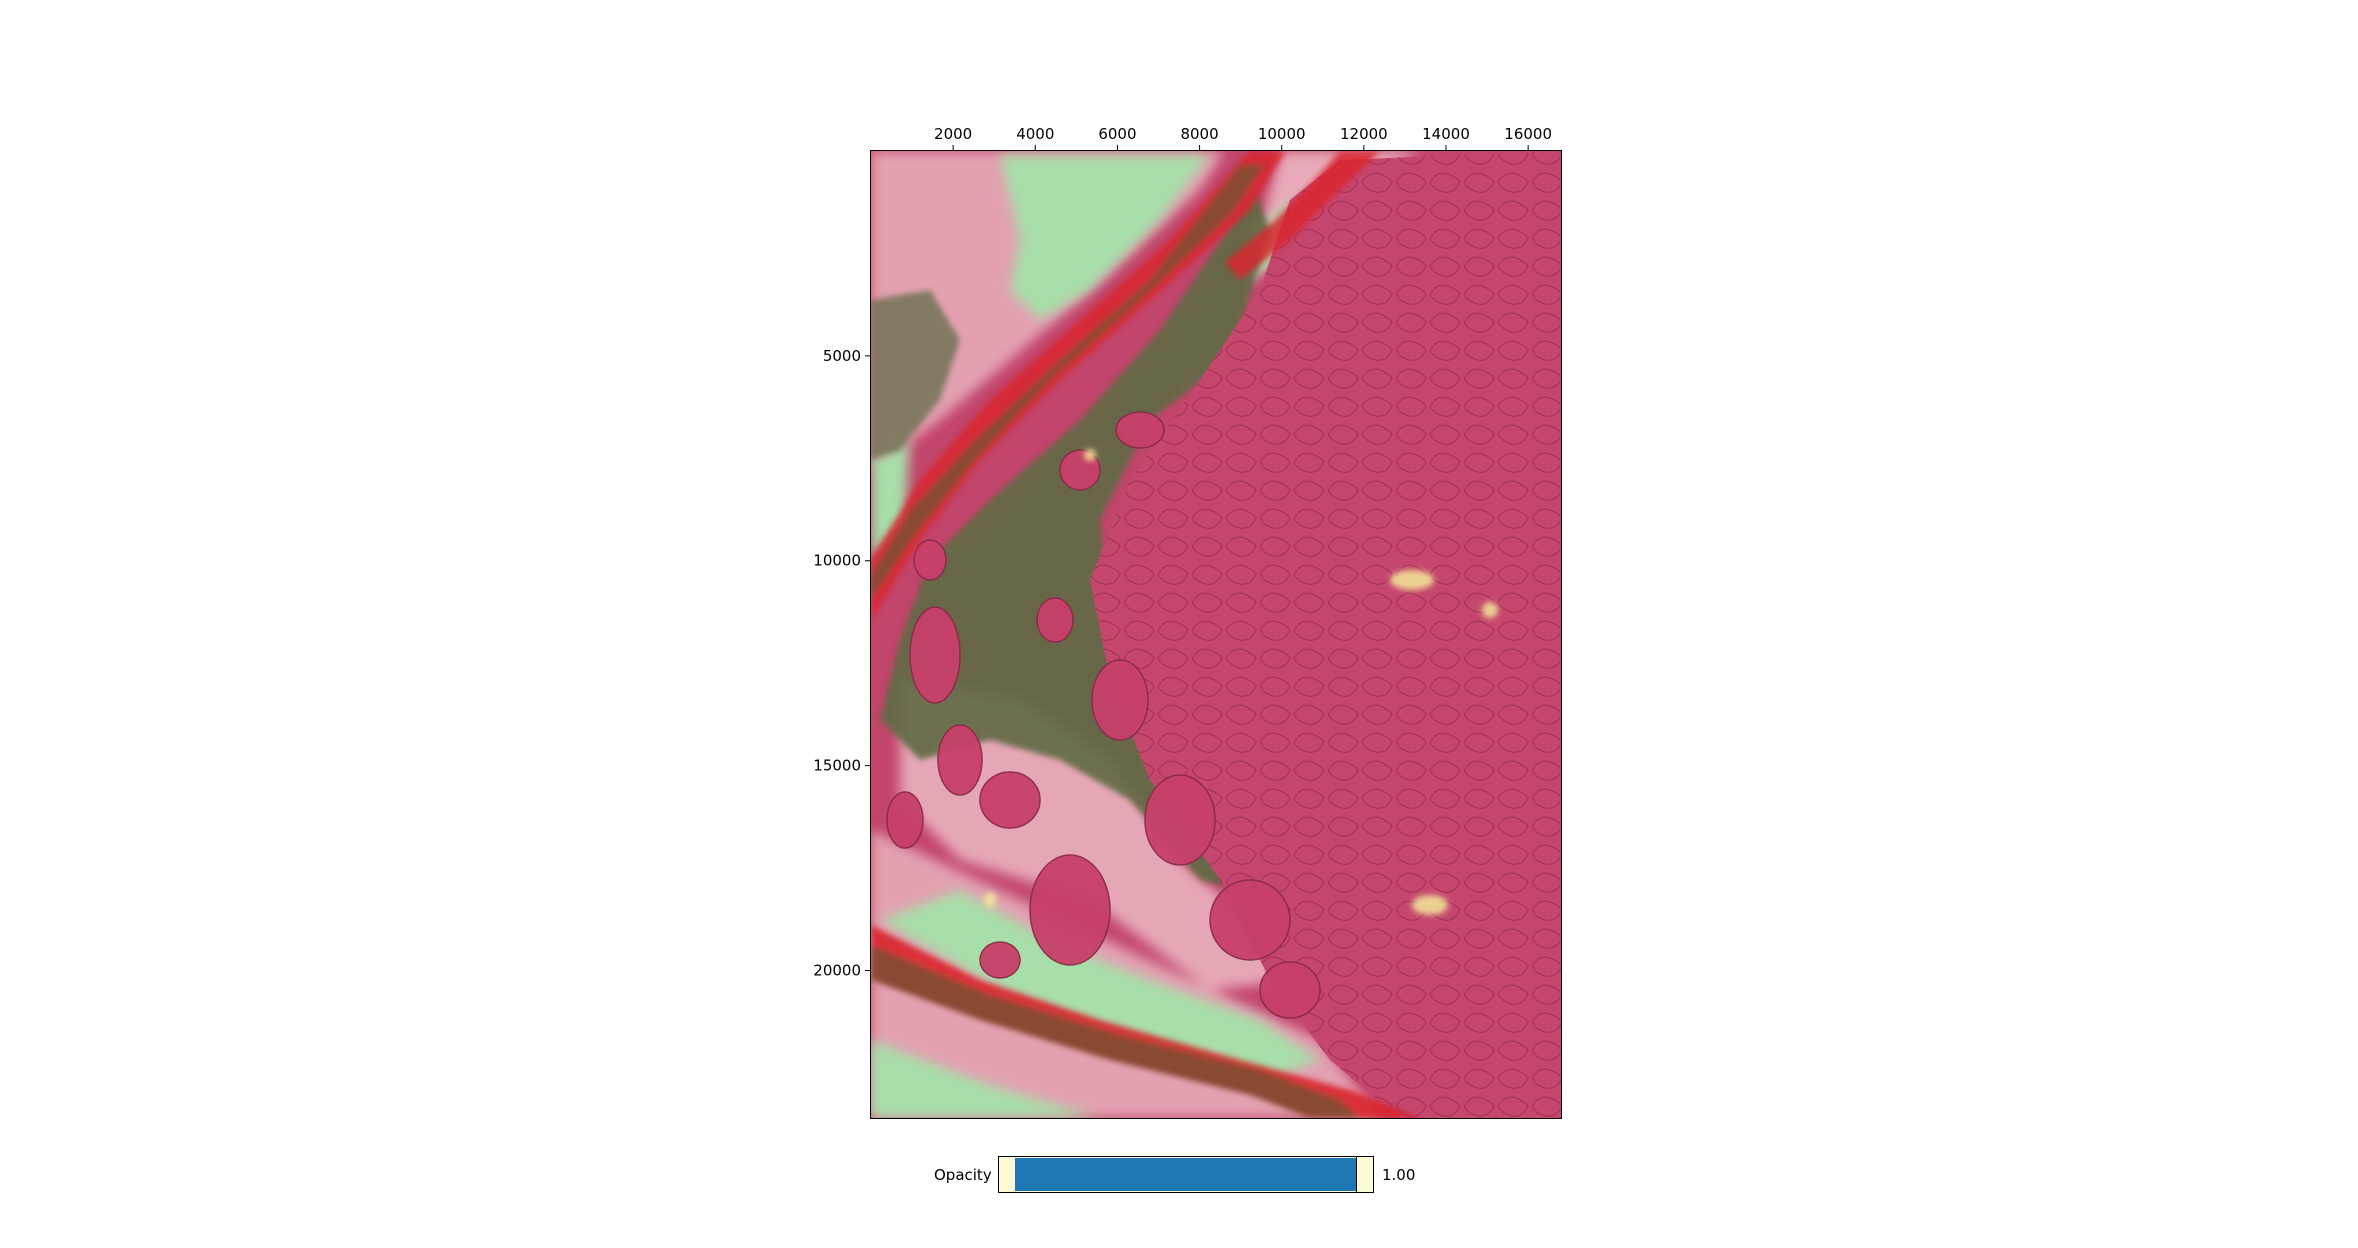 This screenshot has width=2358, height=1248. I want to click on y-tick-label: 10000, so click(837, 561).